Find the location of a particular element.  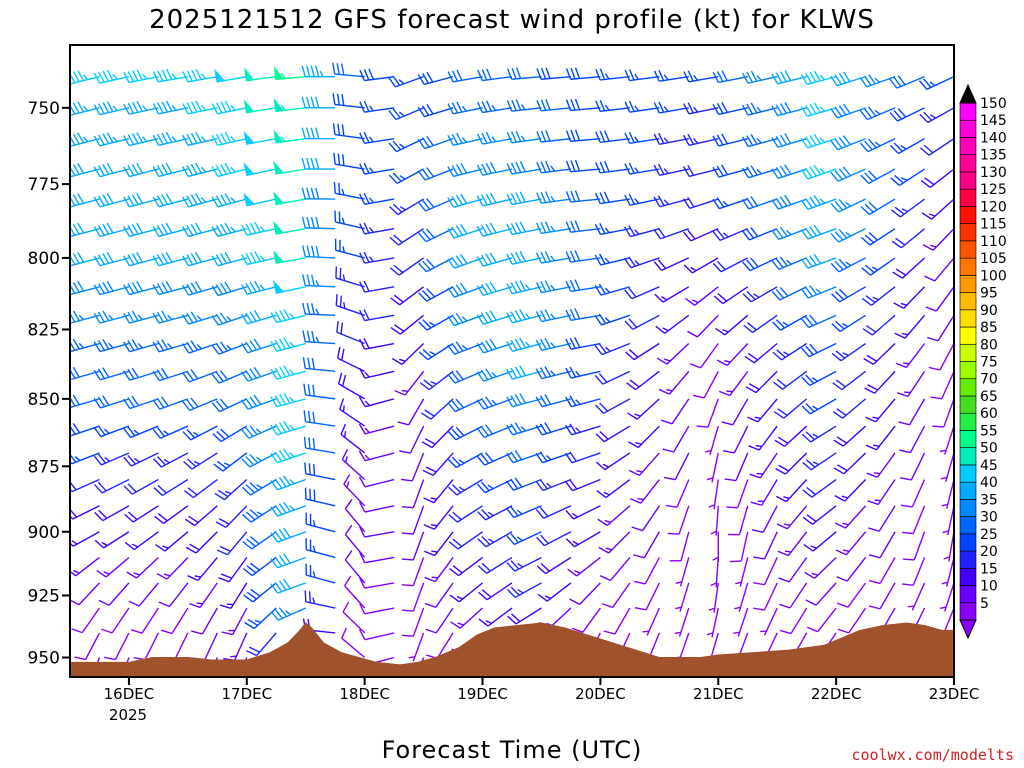

colorbar-label: 10 is located at coordinates (989, 587).